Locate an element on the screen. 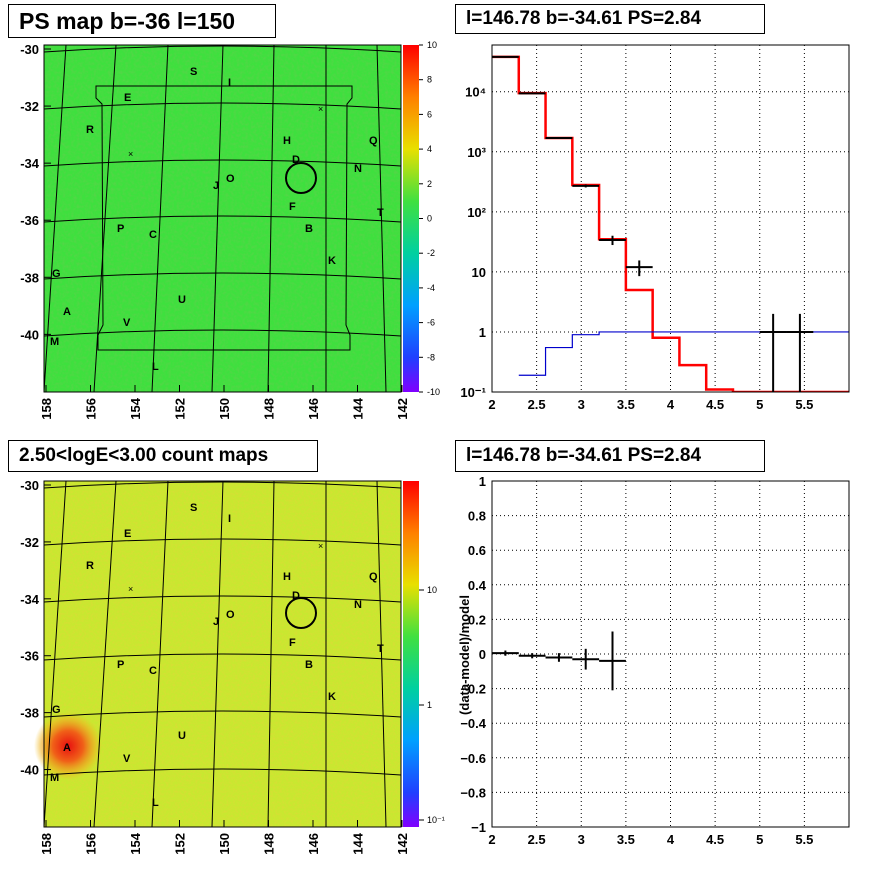 The width and height of the screenshot is (896, 872). ps-colorbar-tick: -4 is located at coordinates (431, 288).